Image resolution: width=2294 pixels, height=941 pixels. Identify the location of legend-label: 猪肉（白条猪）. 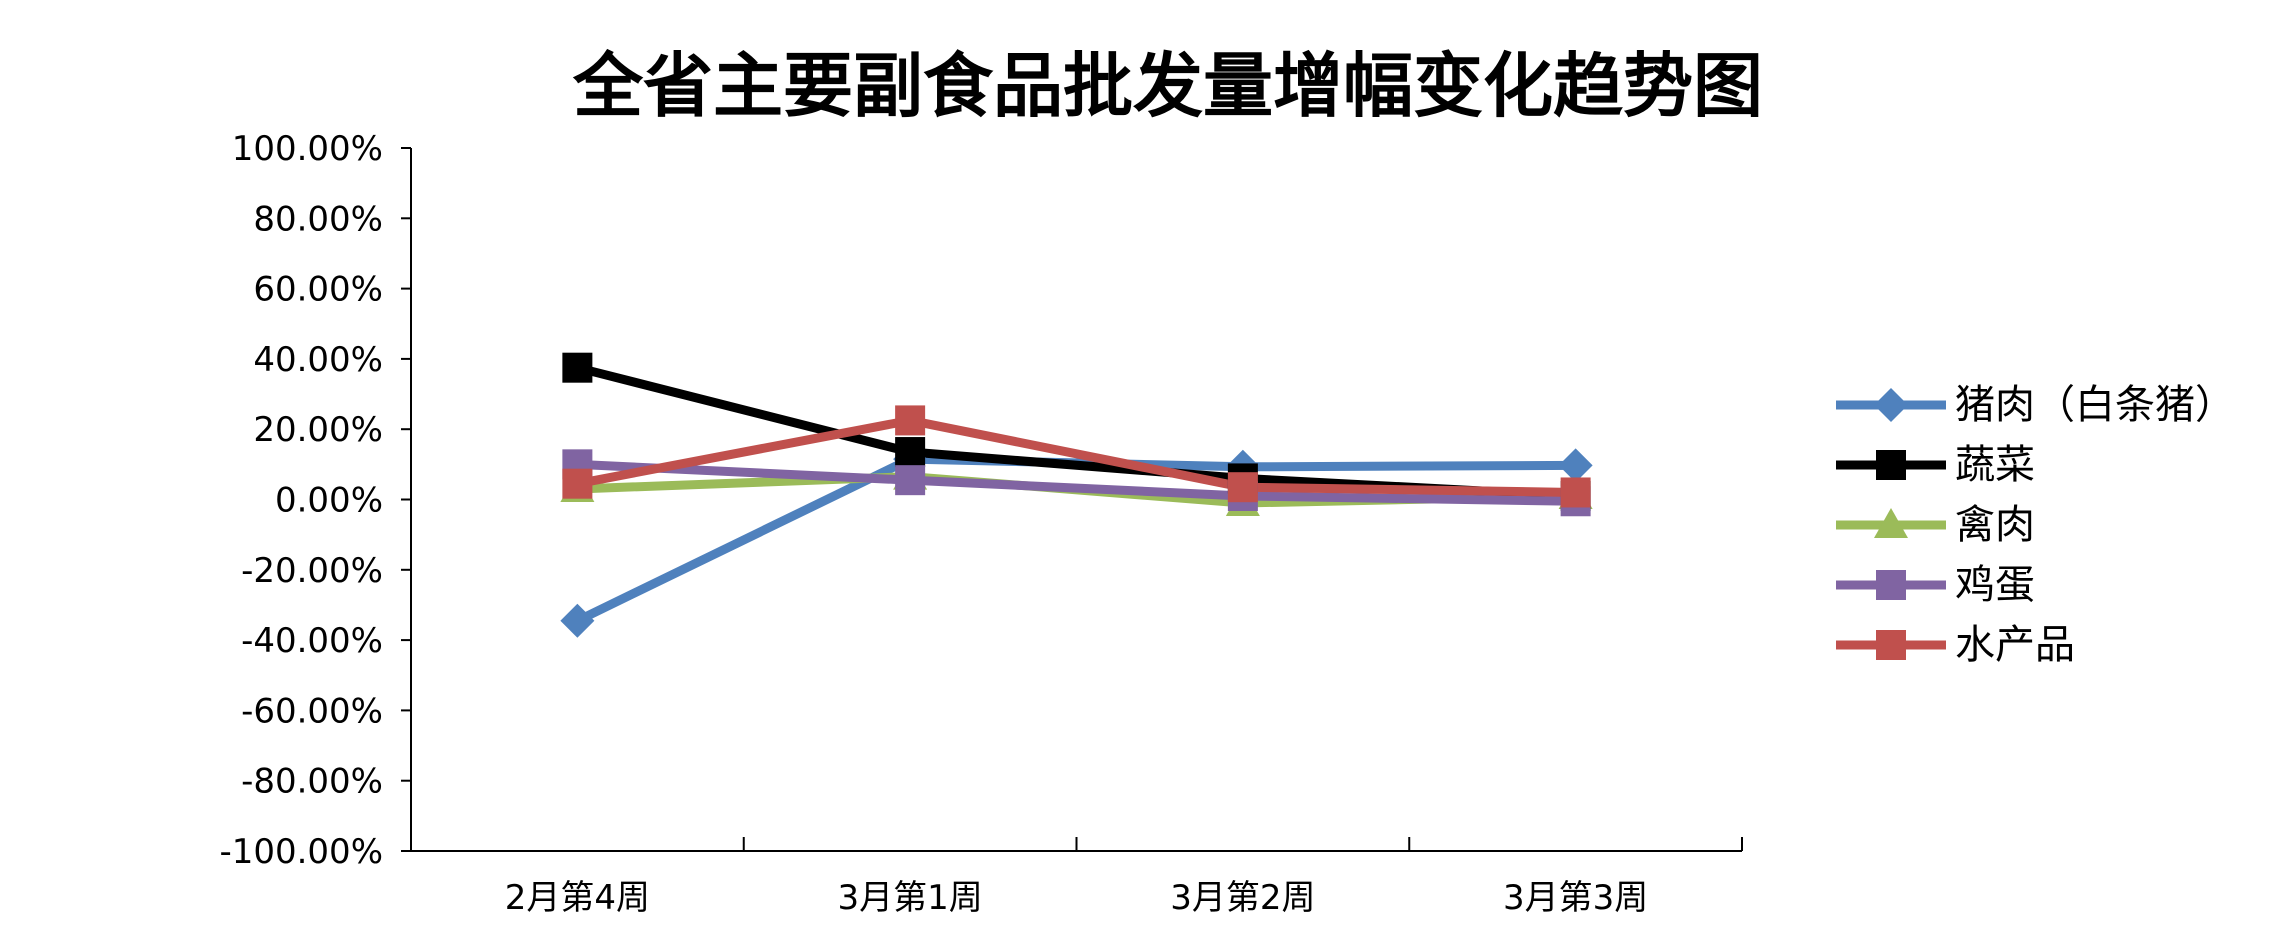
(2095, 405).